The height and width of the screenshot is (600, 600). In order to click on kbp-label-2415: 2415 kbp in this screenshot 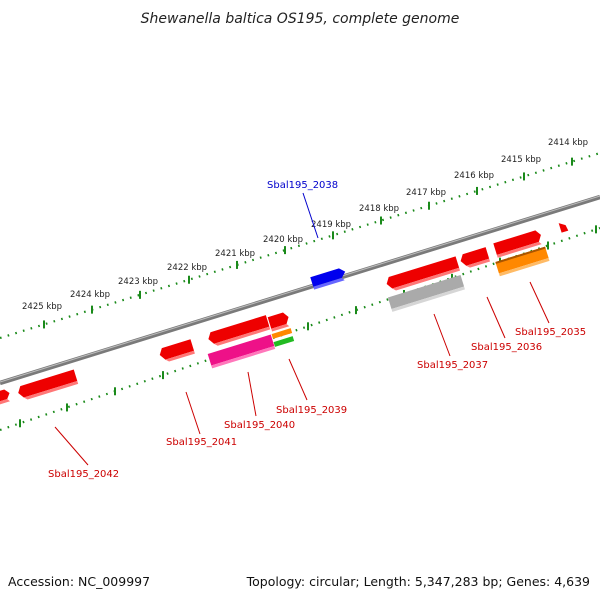, I will do `click(521, 160)`.